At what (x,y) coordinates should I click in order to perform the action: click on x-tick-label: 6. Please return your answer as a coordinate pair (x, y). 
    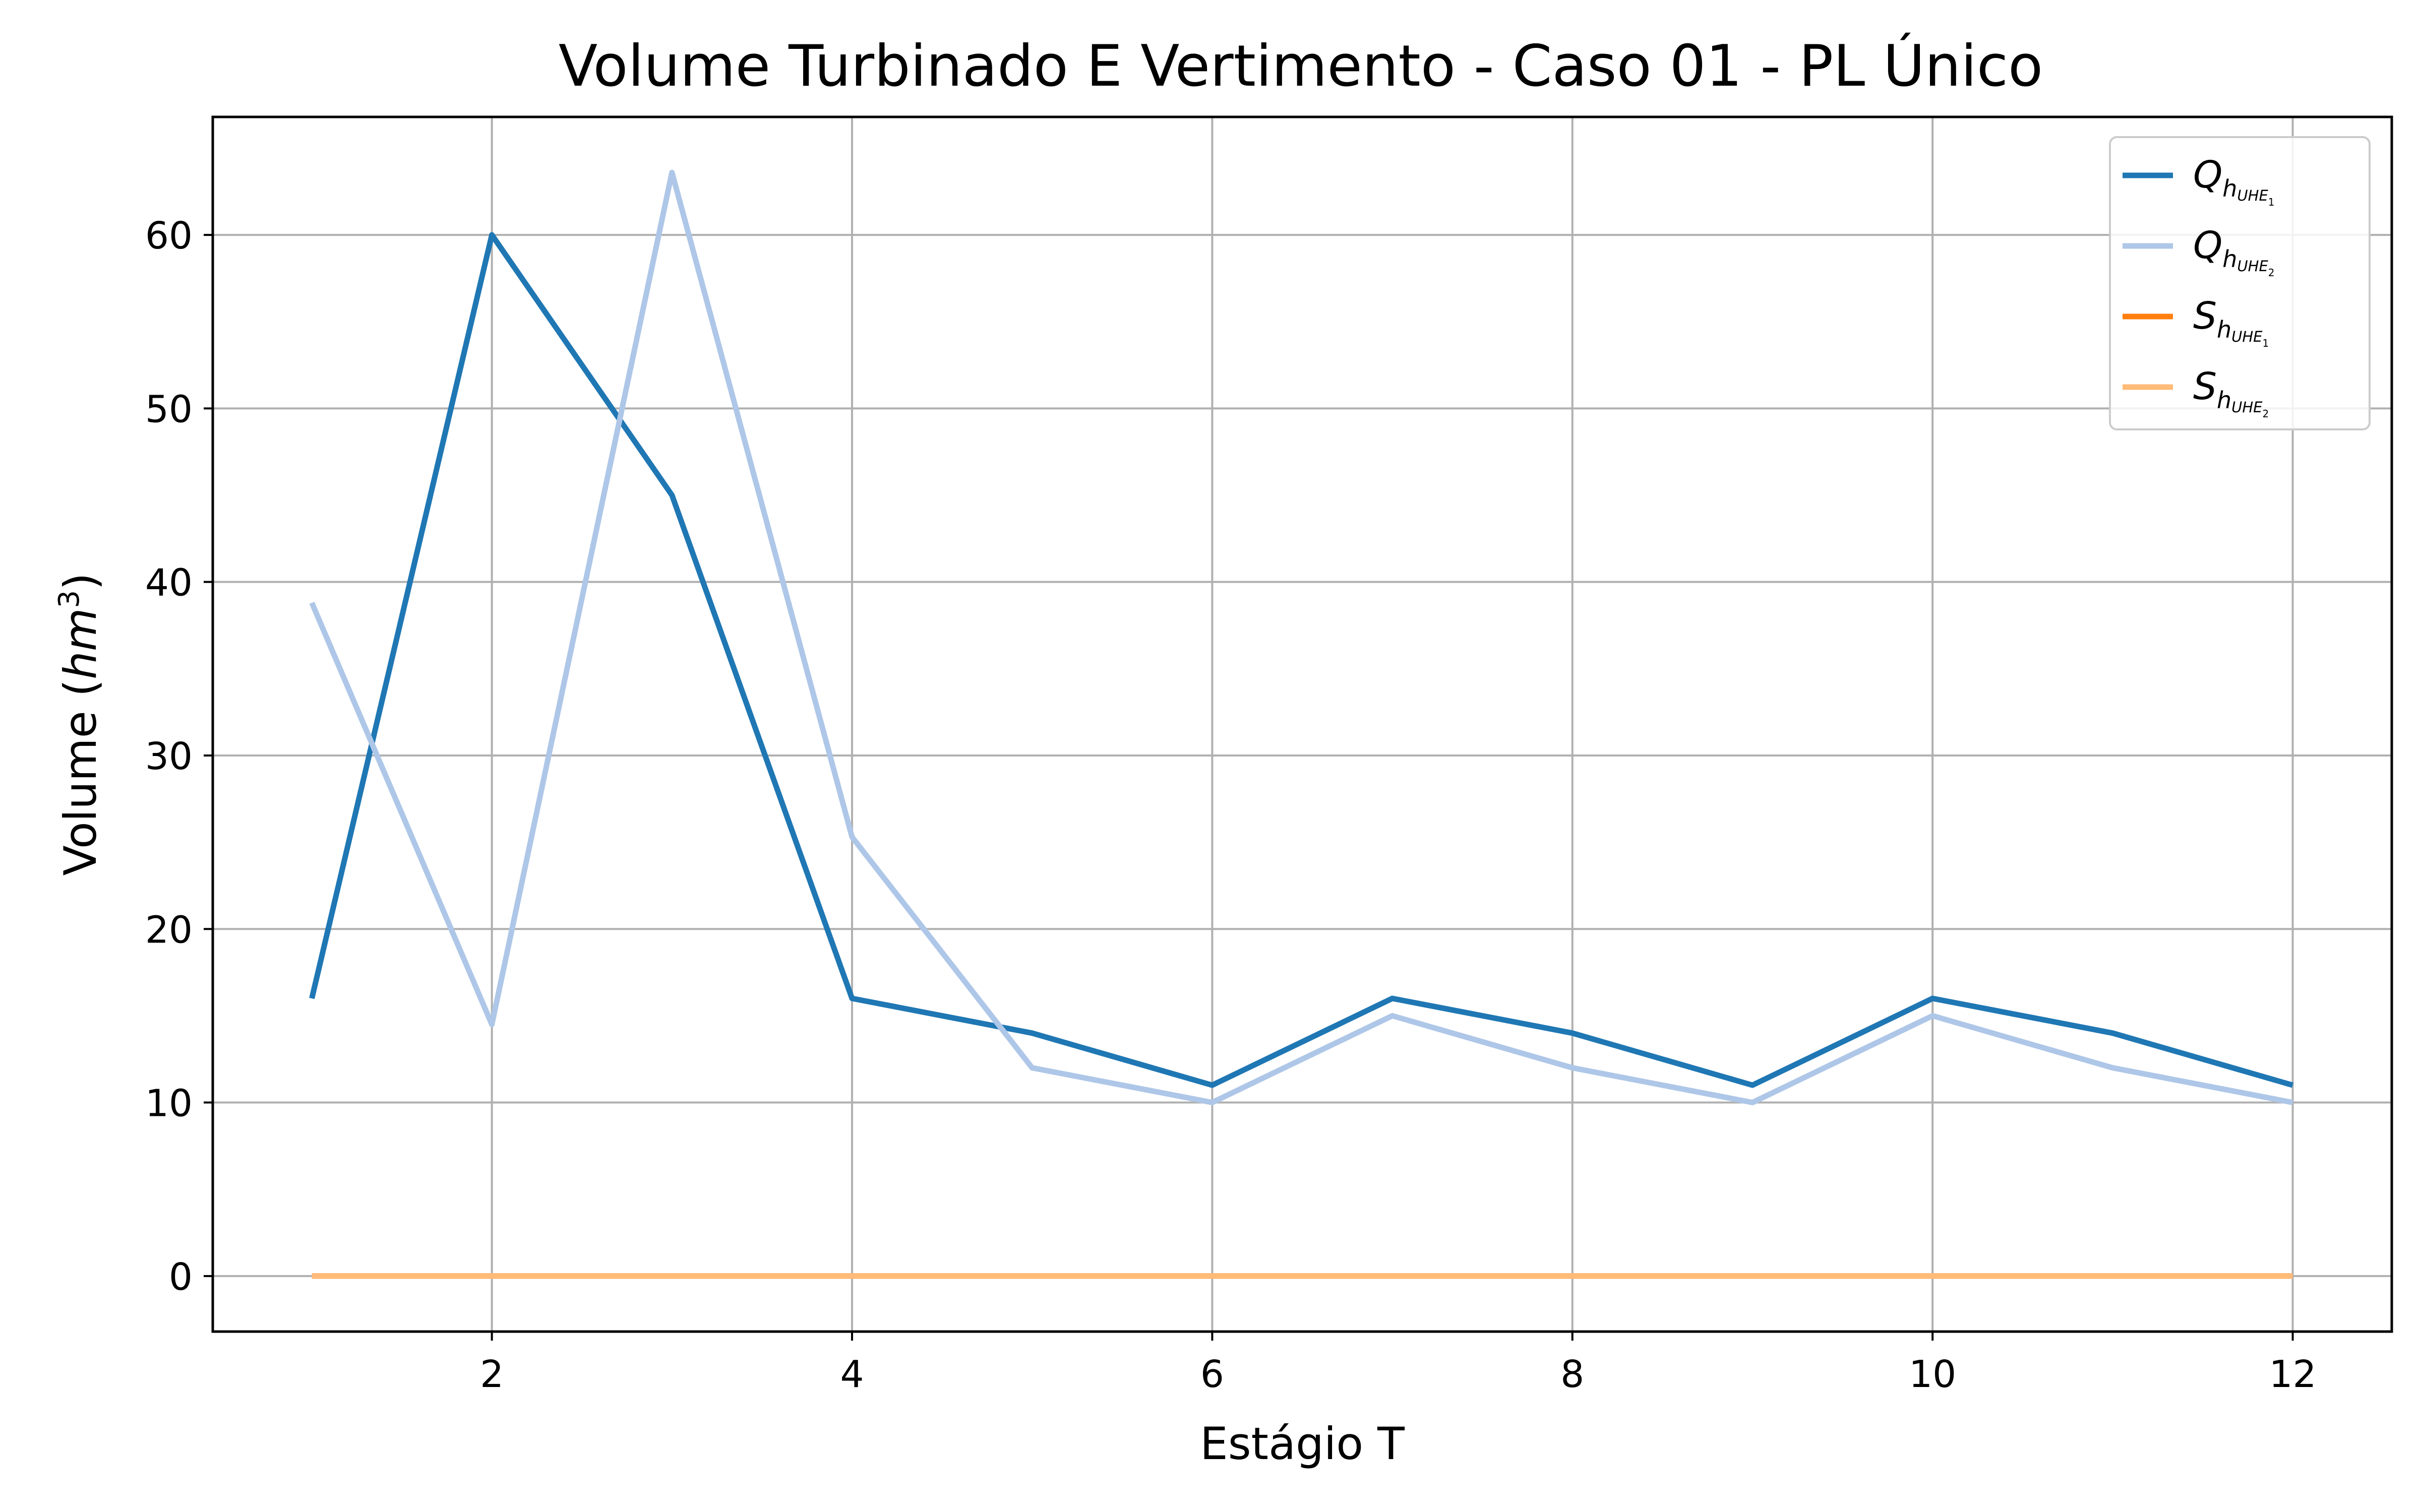
    Looking at the image, I should click on (1212, 1374).